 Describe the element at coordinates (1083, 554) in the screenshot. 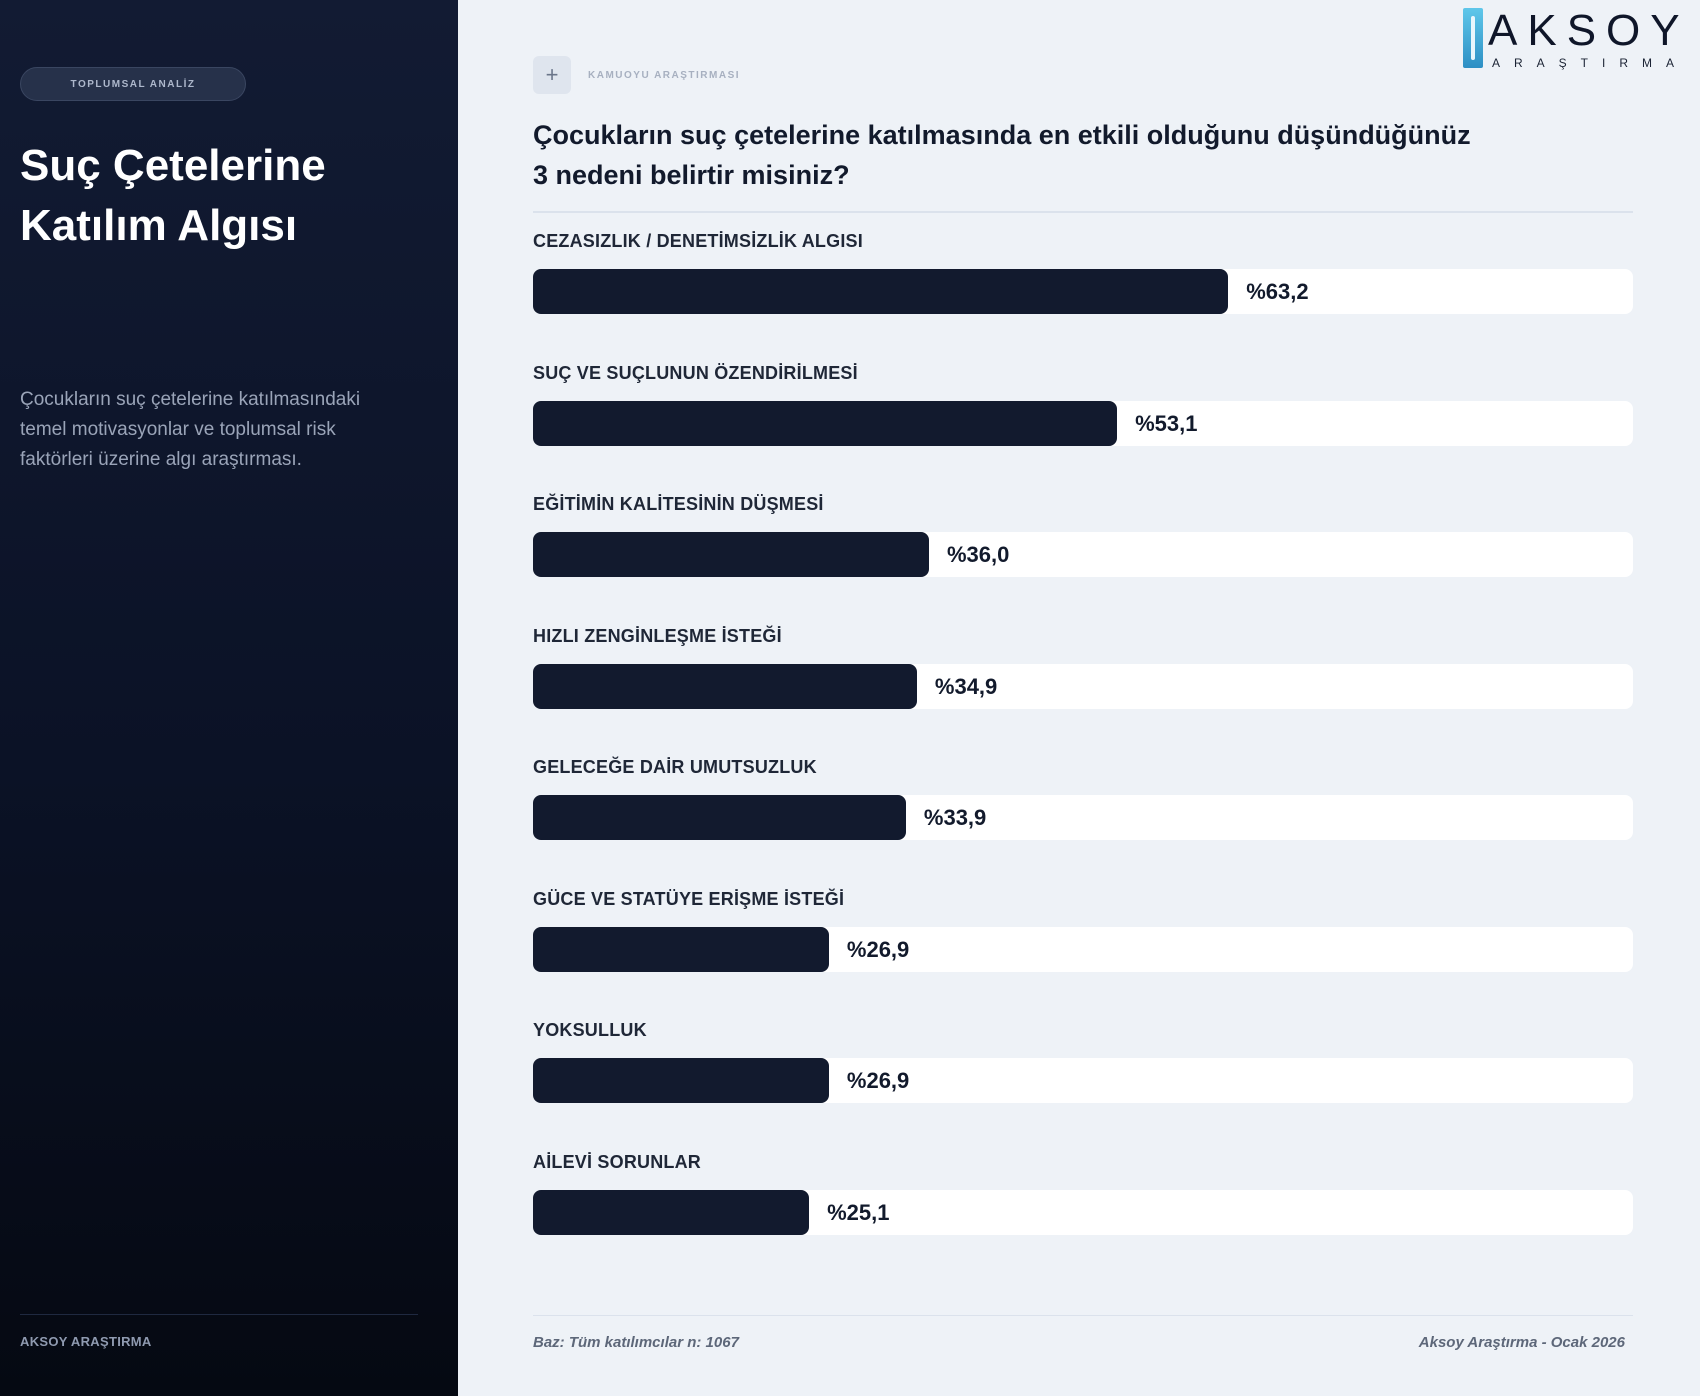

I see `bar-row: EĞİTİMİN KALİTESİNİN DÜŞMESİ %36,0` at that location.